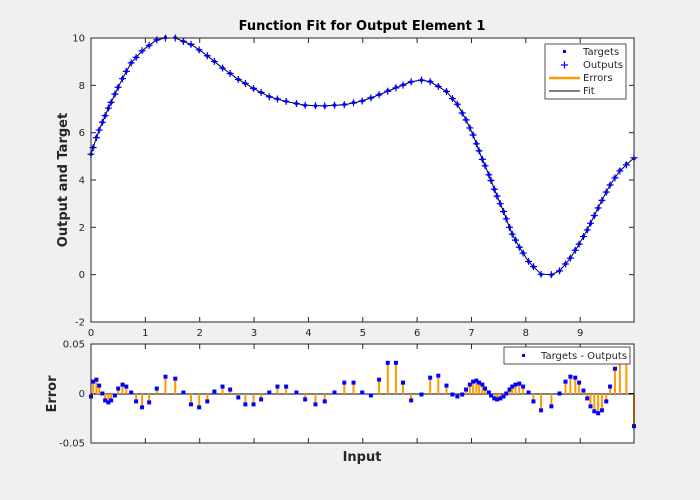  What do you see at coordinates (564, 65) in the screenshot?
I see `legend-outputs-marker` at bounding box center [564, 65].